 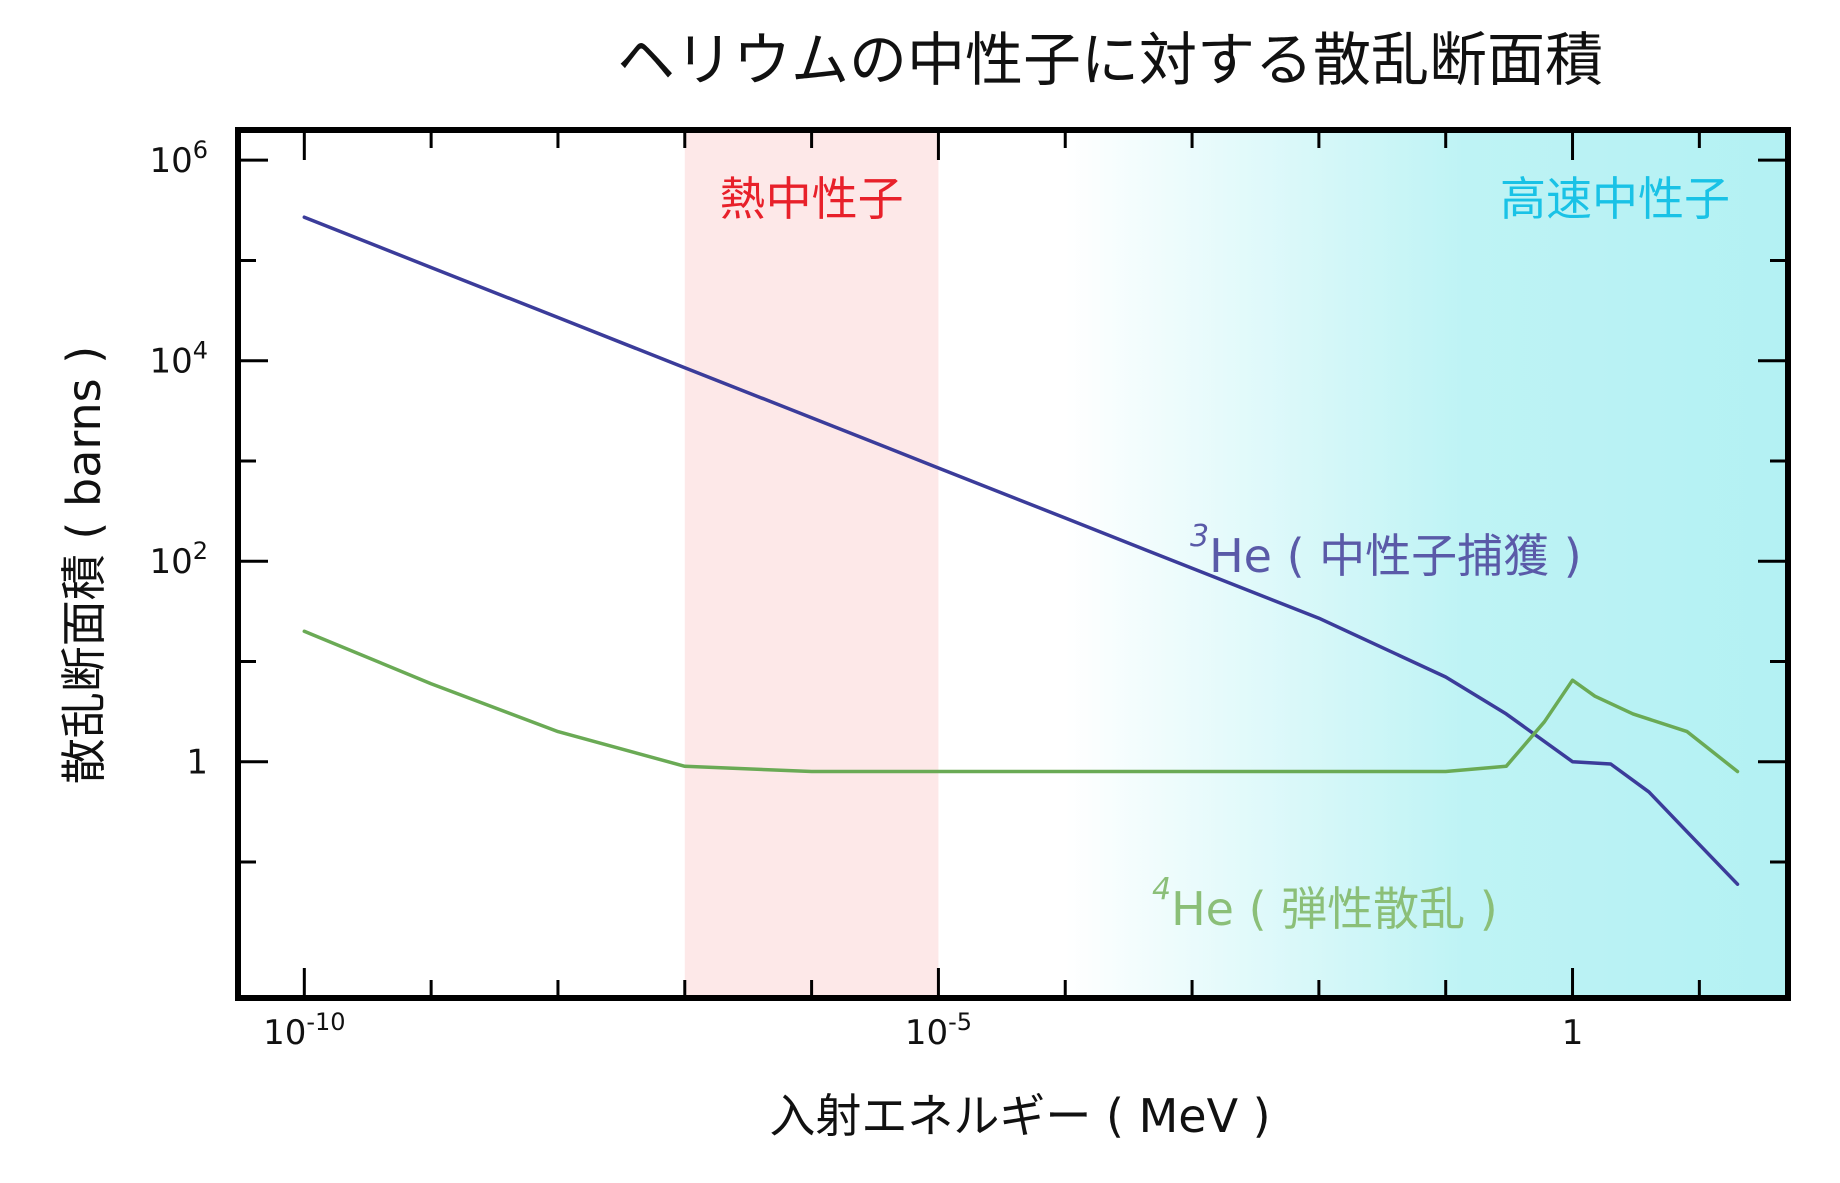 What do you see at coordinates (178, 359) in the screenshot?
I see `y-tick-label: 10⁴` at bounding box center [178, 359].